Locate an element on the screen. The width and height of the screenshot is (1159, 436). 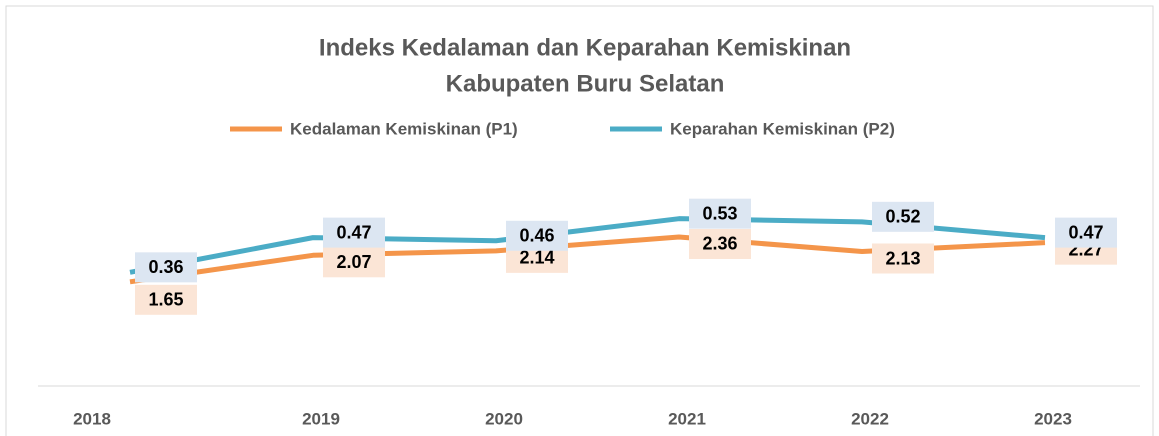
data-label: 1.65 is located at coordinates (165, 300).